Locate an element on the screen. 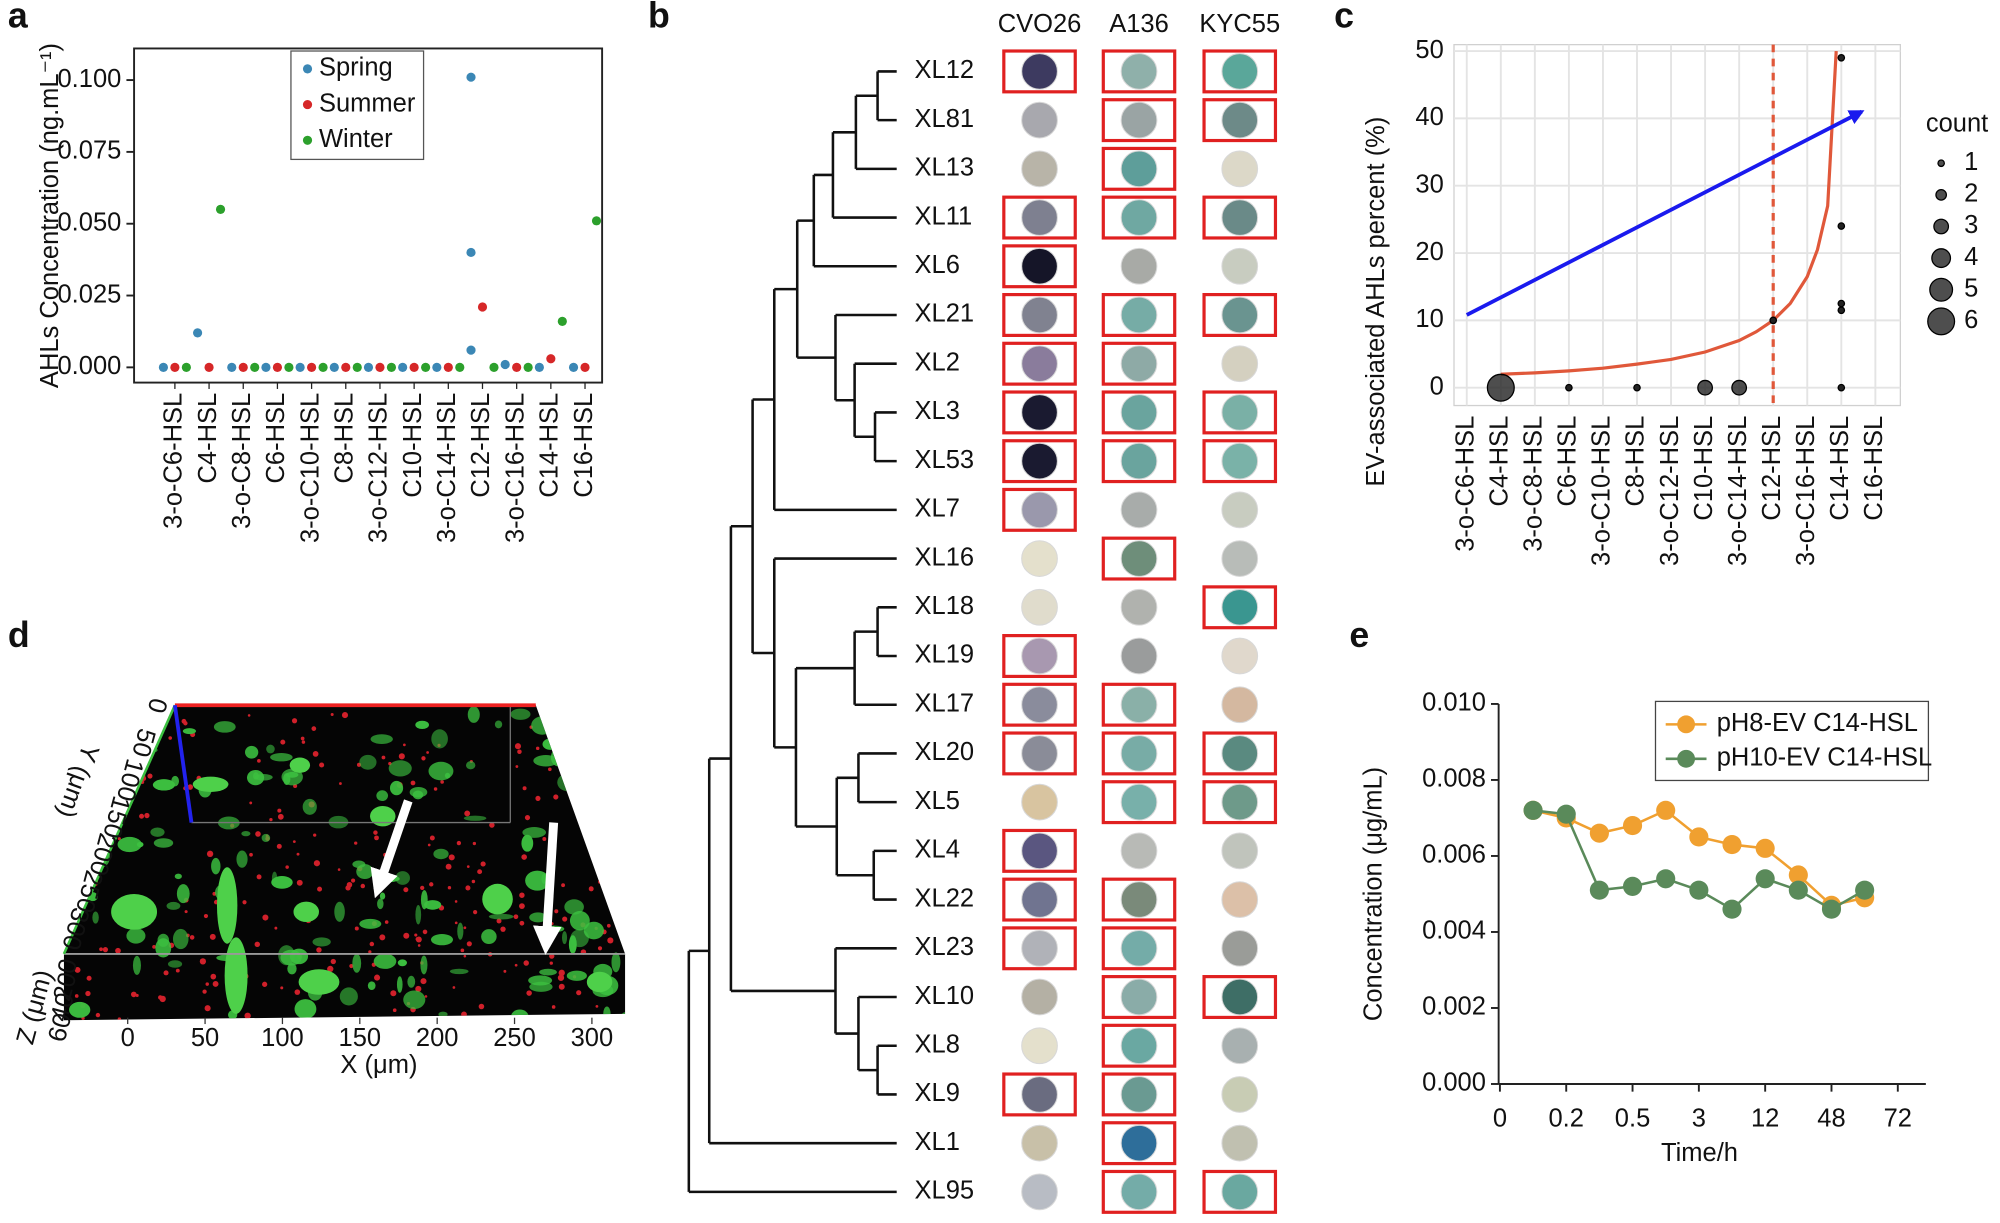  y-tick-label: 0.002 is located at coordinates (1454, 1007).